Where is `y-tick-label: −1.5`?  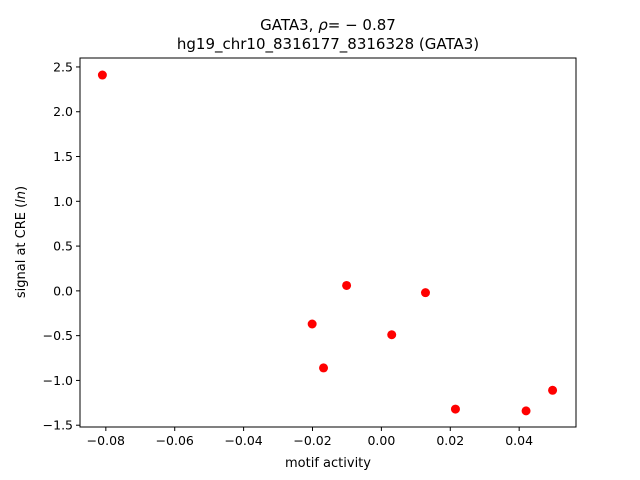
y-tick-label: −1.5 is located at coordinates (58, 425).